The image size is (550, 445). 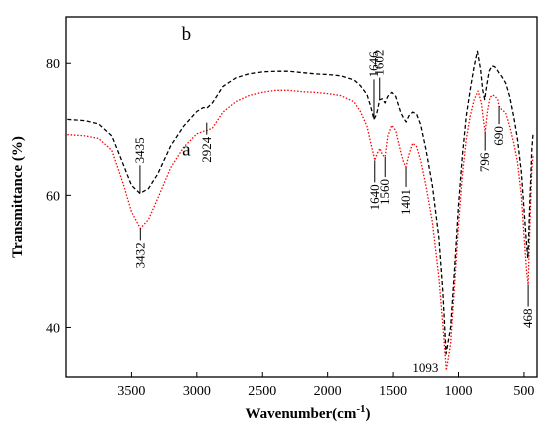 I want to click on x-tick-label: 500, so click(x=523, y=391).